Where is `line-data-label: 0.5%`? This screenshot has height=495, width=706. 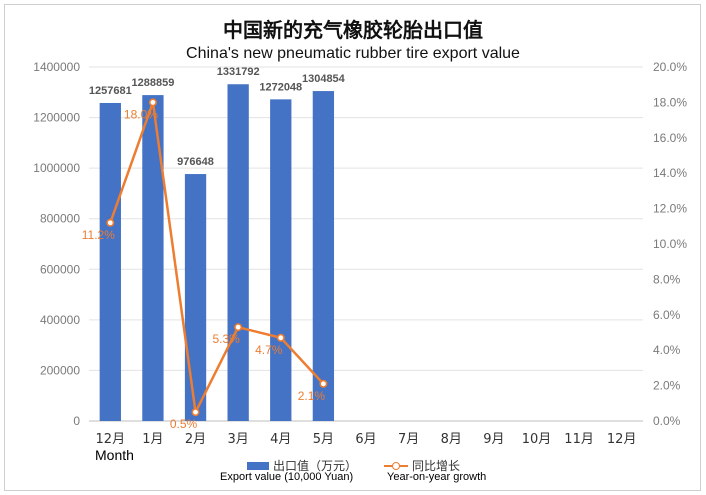 line-data-label: 0.5% is located at coordinates (184, 424).